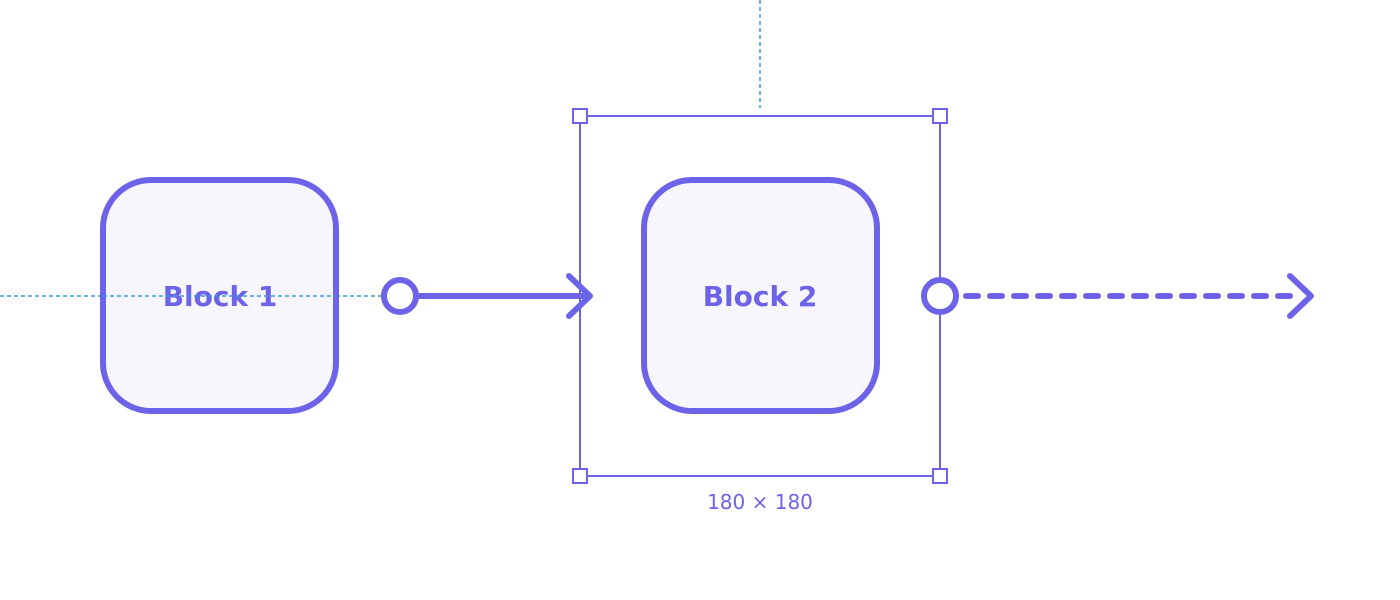  I want to click on resize-handle-bottom-left, so click(580, 476).